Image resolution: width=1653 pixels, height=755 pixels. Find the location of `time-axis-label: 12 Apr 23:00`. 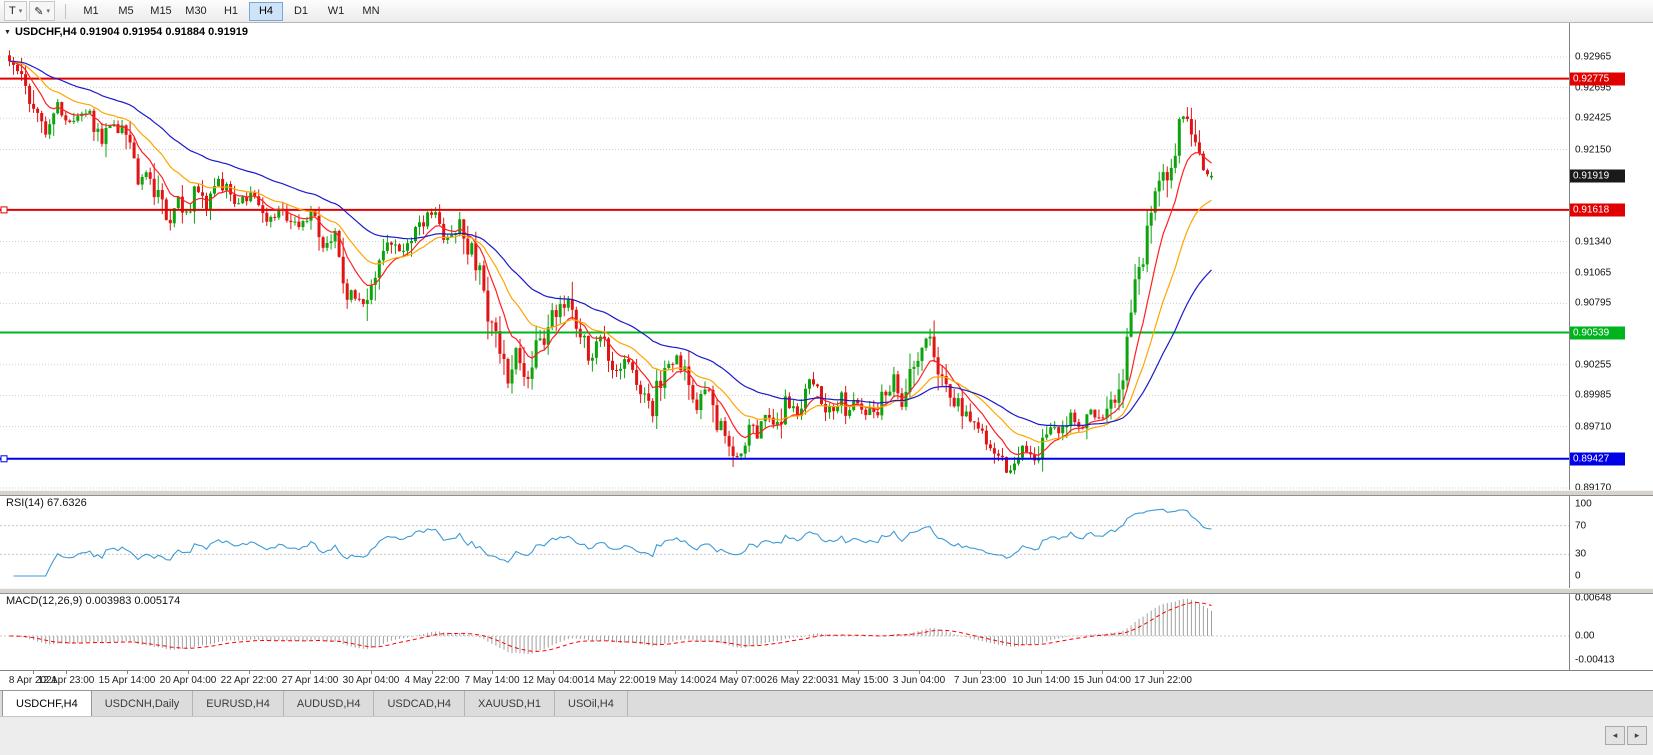

time-axis-label: 12 Apr 23:00 is located at coordinates (66, 680).